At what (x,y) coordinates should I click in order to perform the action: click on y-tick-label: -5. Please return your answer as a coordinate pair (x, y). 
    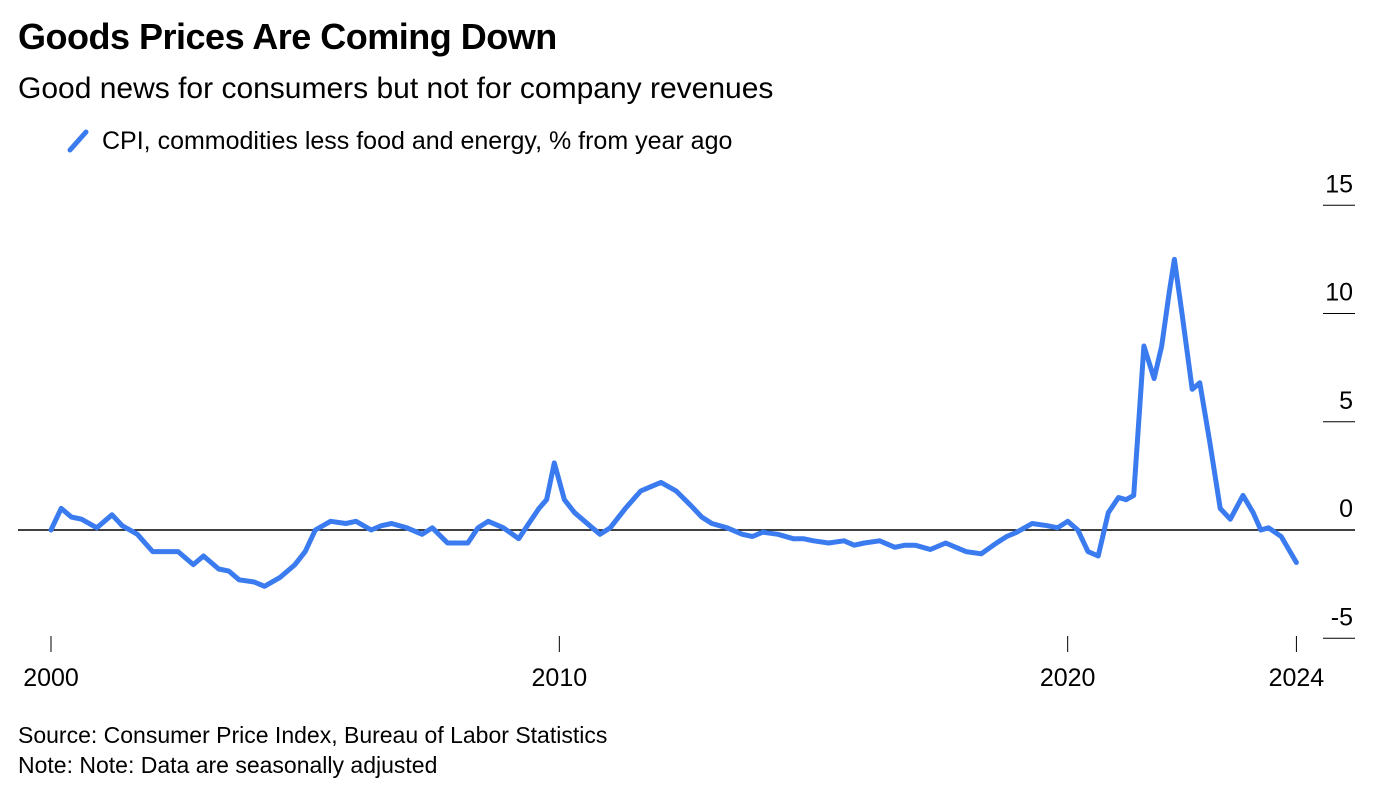
    Looking at the image, I should click on (1342, 617).